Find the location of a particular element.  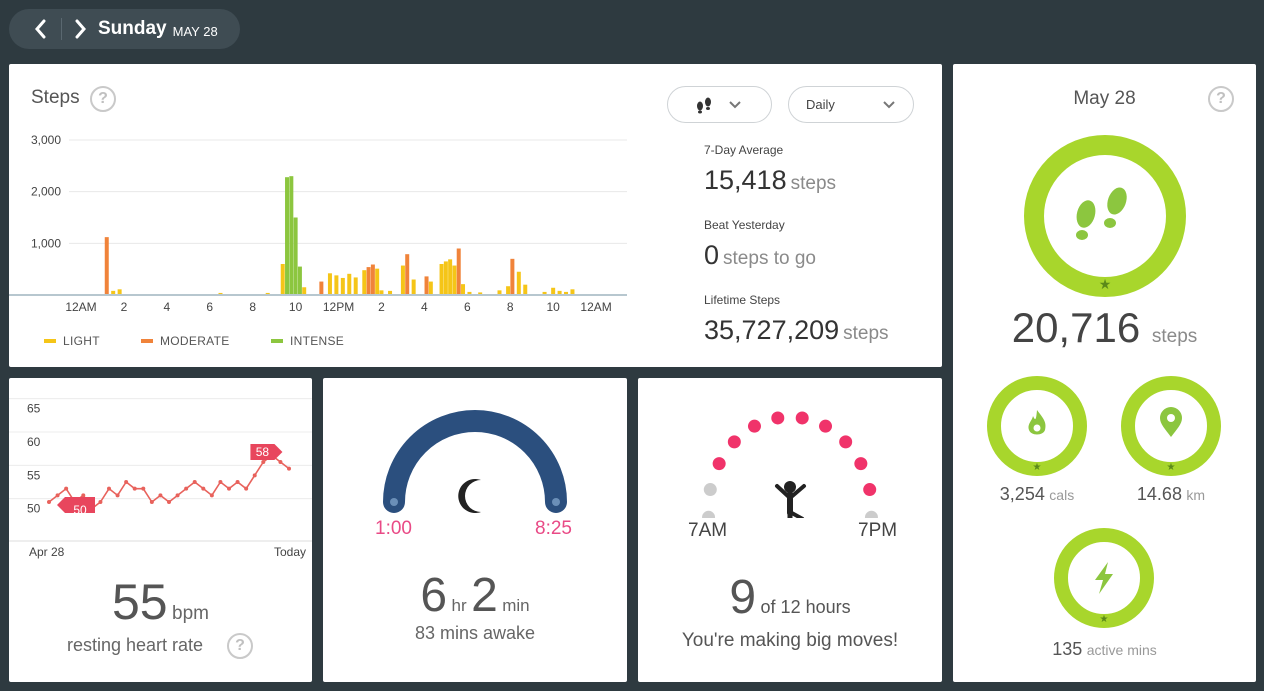

calories-value: 3,254 is located at coordinates (1022, 494).